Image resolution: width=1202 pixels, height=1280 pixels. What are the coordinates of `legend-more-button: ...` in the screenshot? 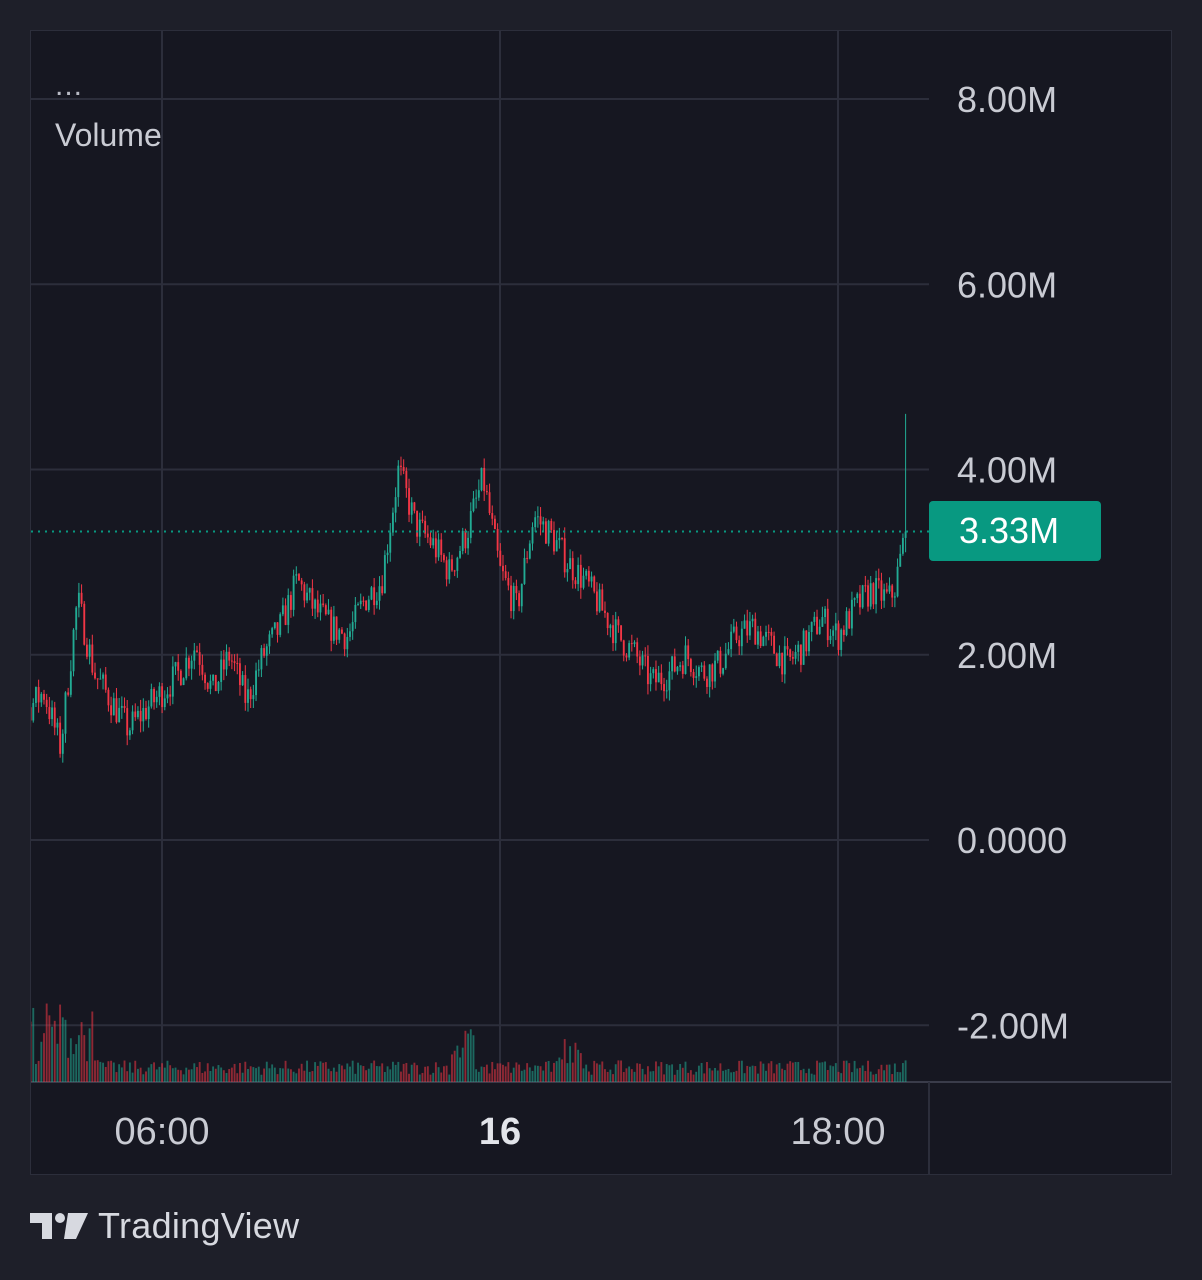 It's located at (69, 85).